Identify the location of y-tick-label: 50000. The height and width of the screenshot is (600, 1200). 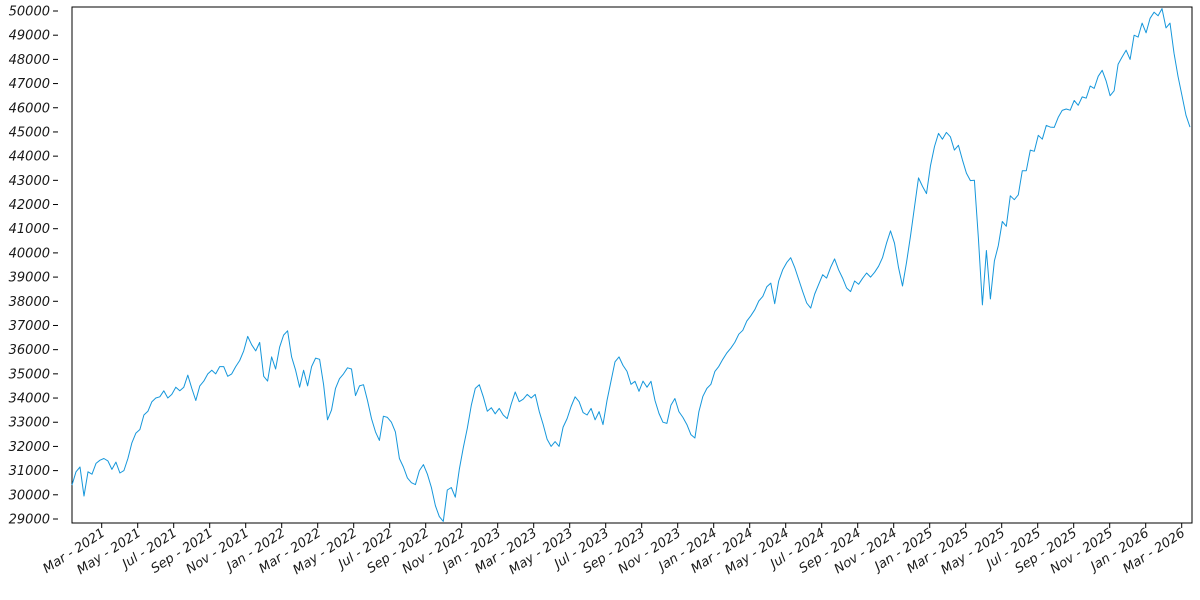
(29, 12).